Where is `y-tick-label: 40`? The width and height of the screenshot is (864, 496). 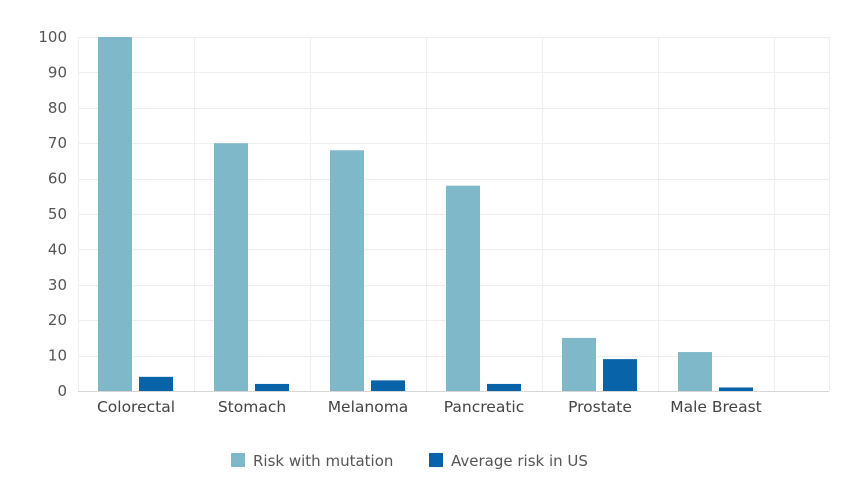
y-tick-label: 40 is located at coordinates (57, 249).